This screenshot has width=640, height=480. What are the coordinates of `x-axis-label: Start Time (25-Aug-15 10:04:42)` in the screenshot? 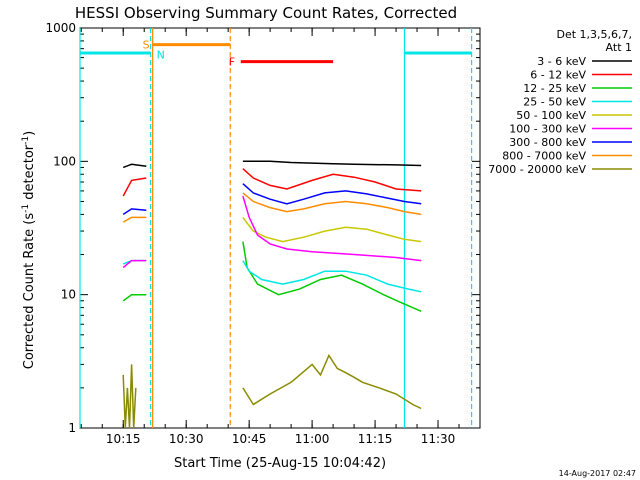 It's located at (280, 463).